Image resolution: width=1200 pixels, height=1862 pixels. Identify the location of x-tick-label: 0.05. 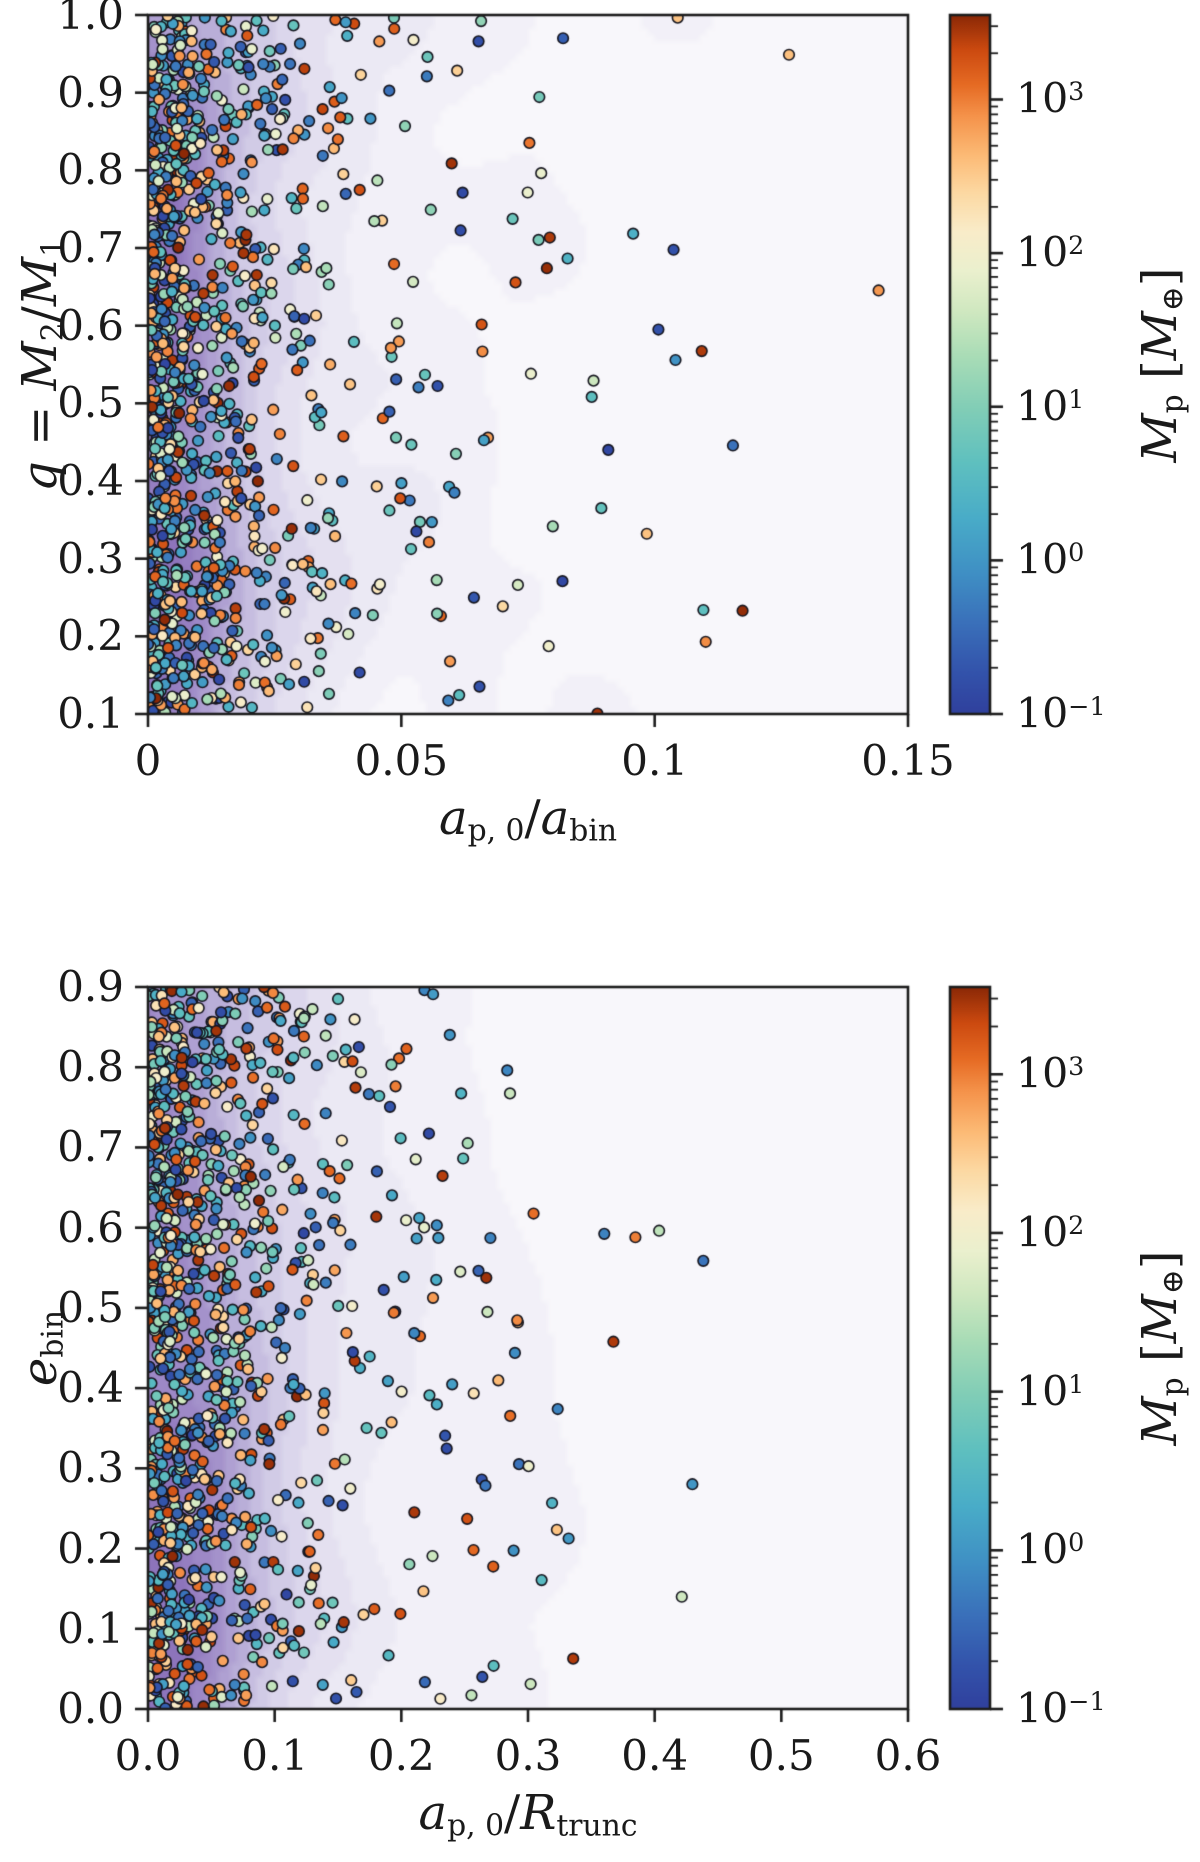
(401, 760).